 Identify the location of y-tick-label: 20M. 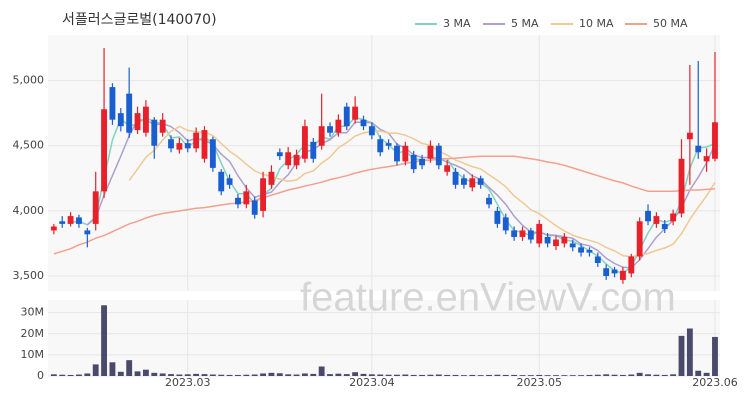
(33, 333).